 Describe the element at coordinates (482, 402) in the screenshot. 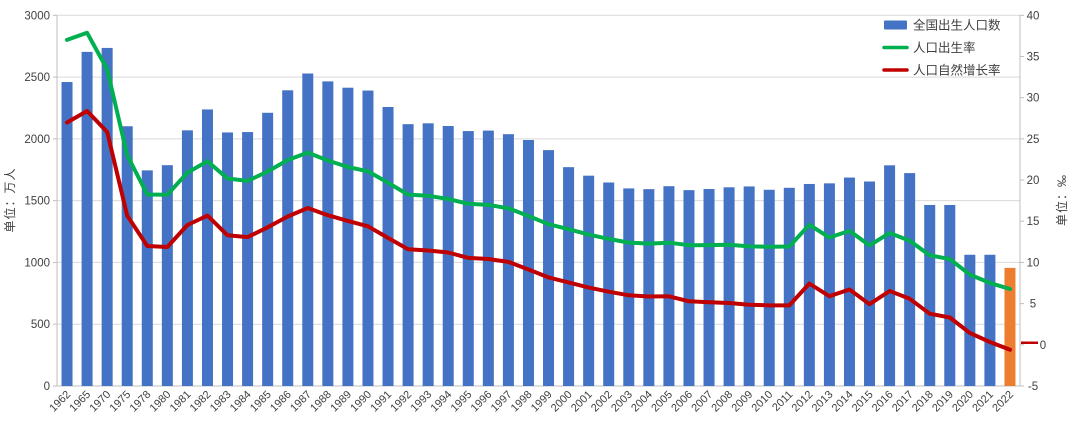

I see `x-tick-label: 1996` at that location.